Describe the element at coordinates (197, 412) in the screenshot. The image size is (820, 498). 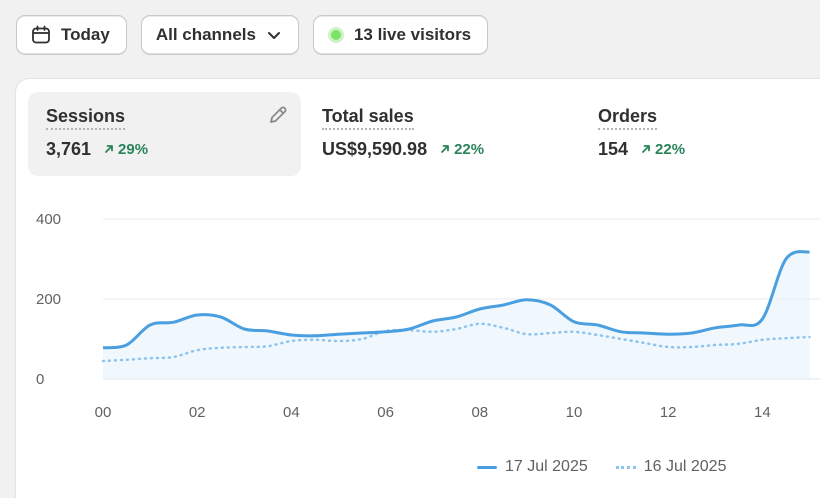
I see `x-tick-label: 02` at that location.